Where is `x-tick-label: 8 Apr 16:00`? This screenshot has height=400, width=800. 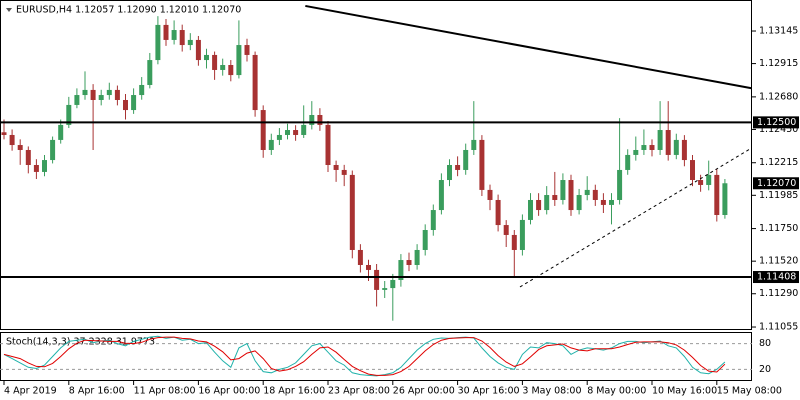
x-tick-label: 8 Apr 16:00 is located at coordinates (97, 391).